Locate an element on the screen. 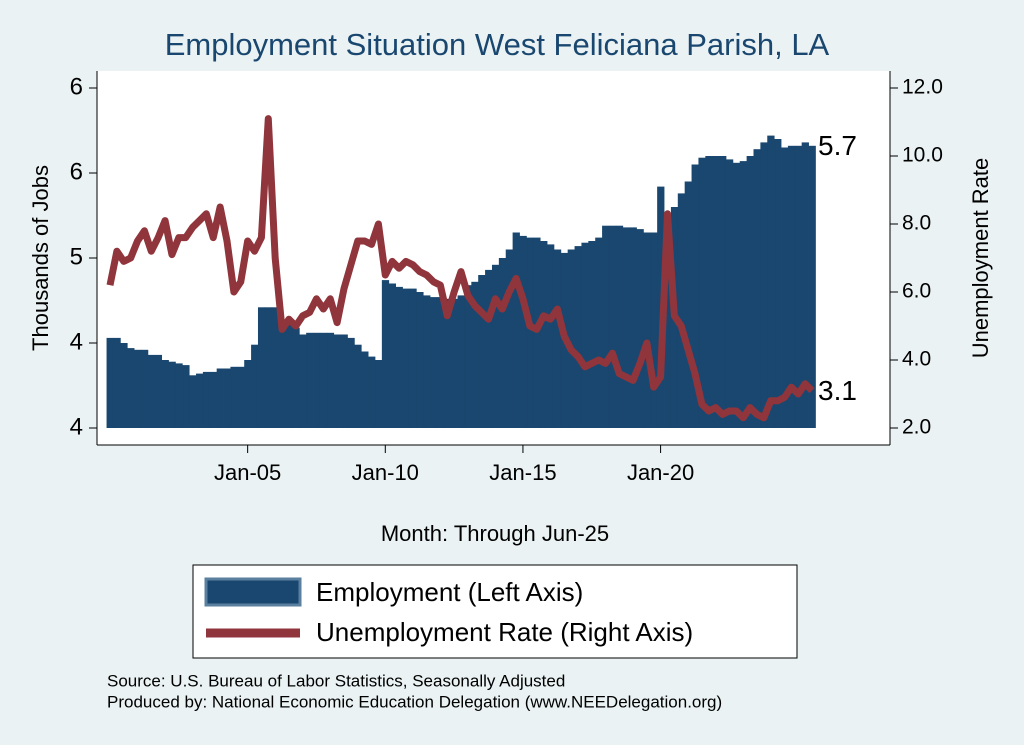 Image resolution: width=1024 pixels, height=745 pixels. y2-tick-label: 6.0 is located at coordinates (916, 291).